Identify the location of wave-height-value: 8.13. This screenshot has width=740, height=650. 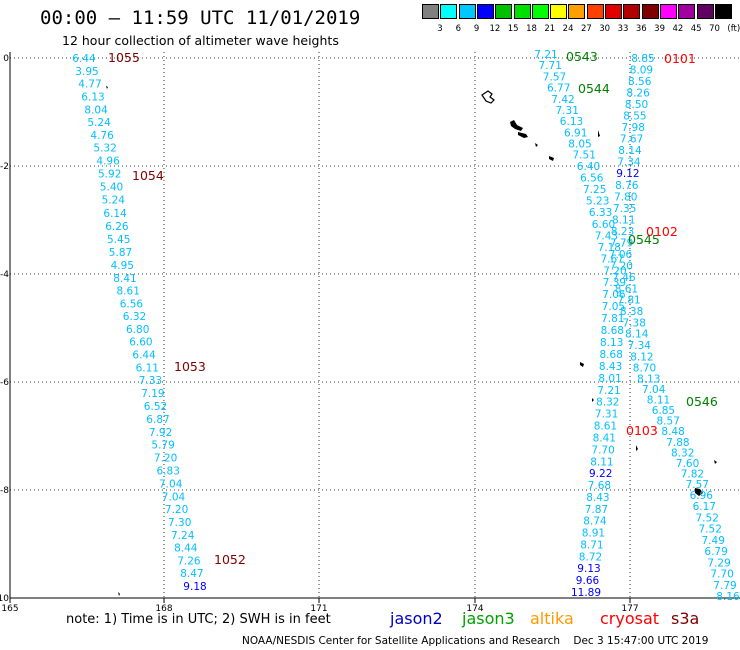
(611, 343).